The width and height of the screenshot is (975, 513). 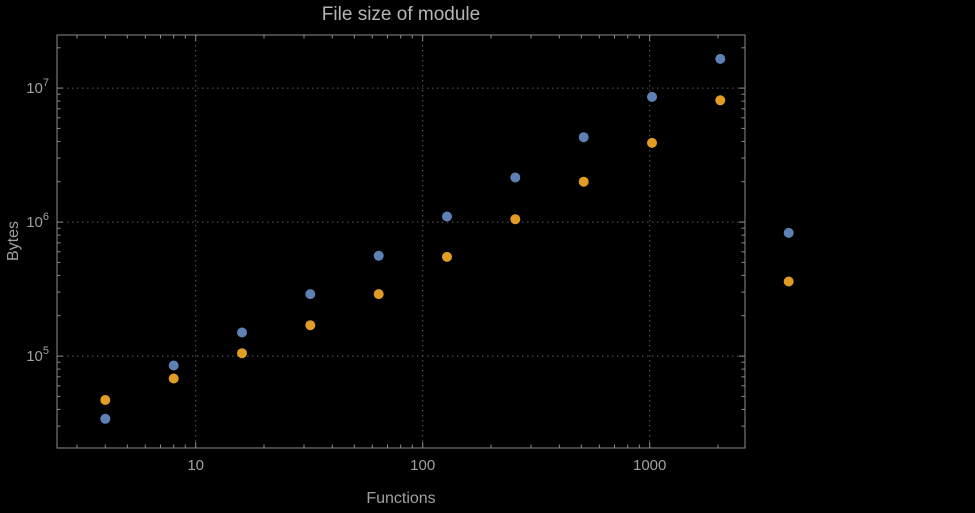 I want to click on chart-title: File size of module, so click(x=401, y=14).